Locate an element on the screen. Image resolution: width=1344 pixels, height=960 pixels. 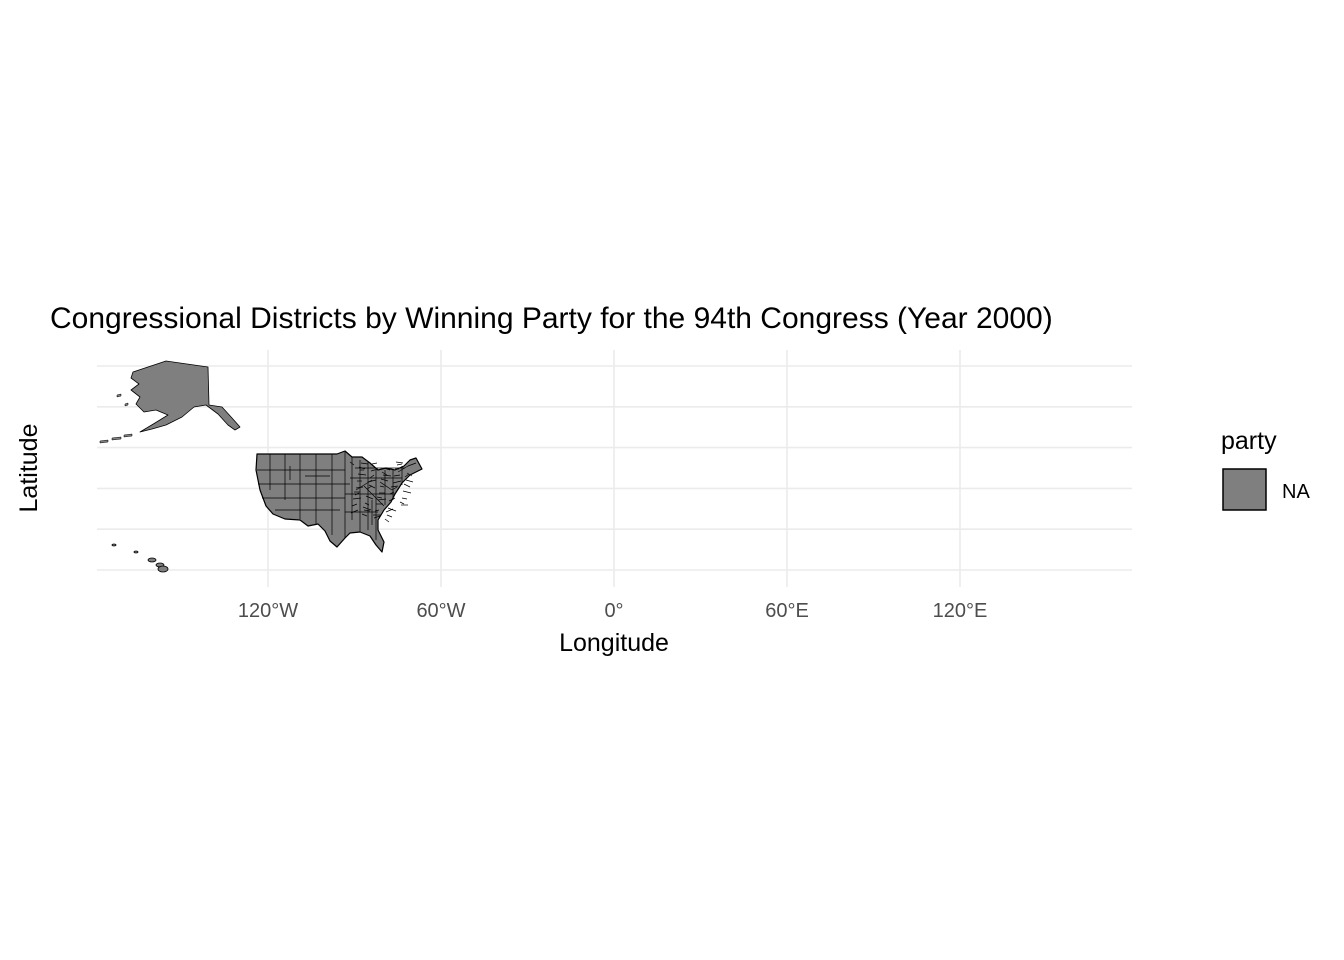
x-tick-label-2: 0° is located at coordinates (613, 611).